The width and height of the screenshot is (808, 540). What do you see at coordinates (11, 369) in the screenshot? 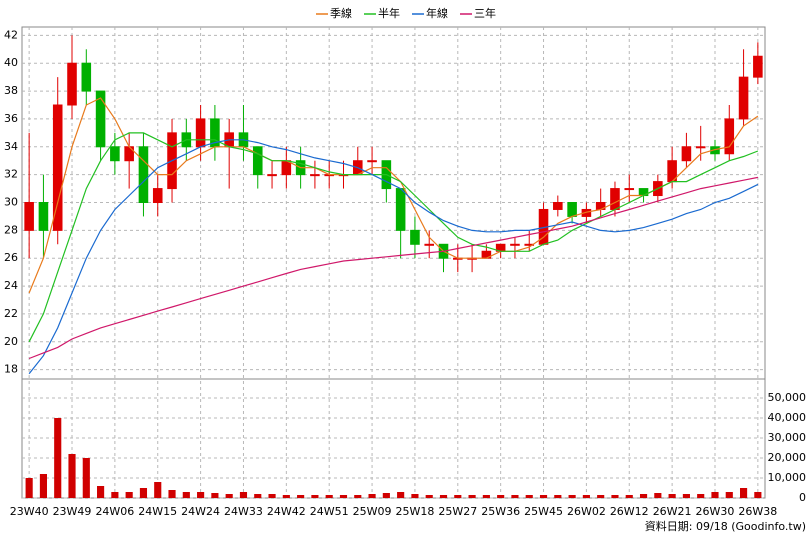
I see `y-tick-label: 18` at bounding box center [11, 369].